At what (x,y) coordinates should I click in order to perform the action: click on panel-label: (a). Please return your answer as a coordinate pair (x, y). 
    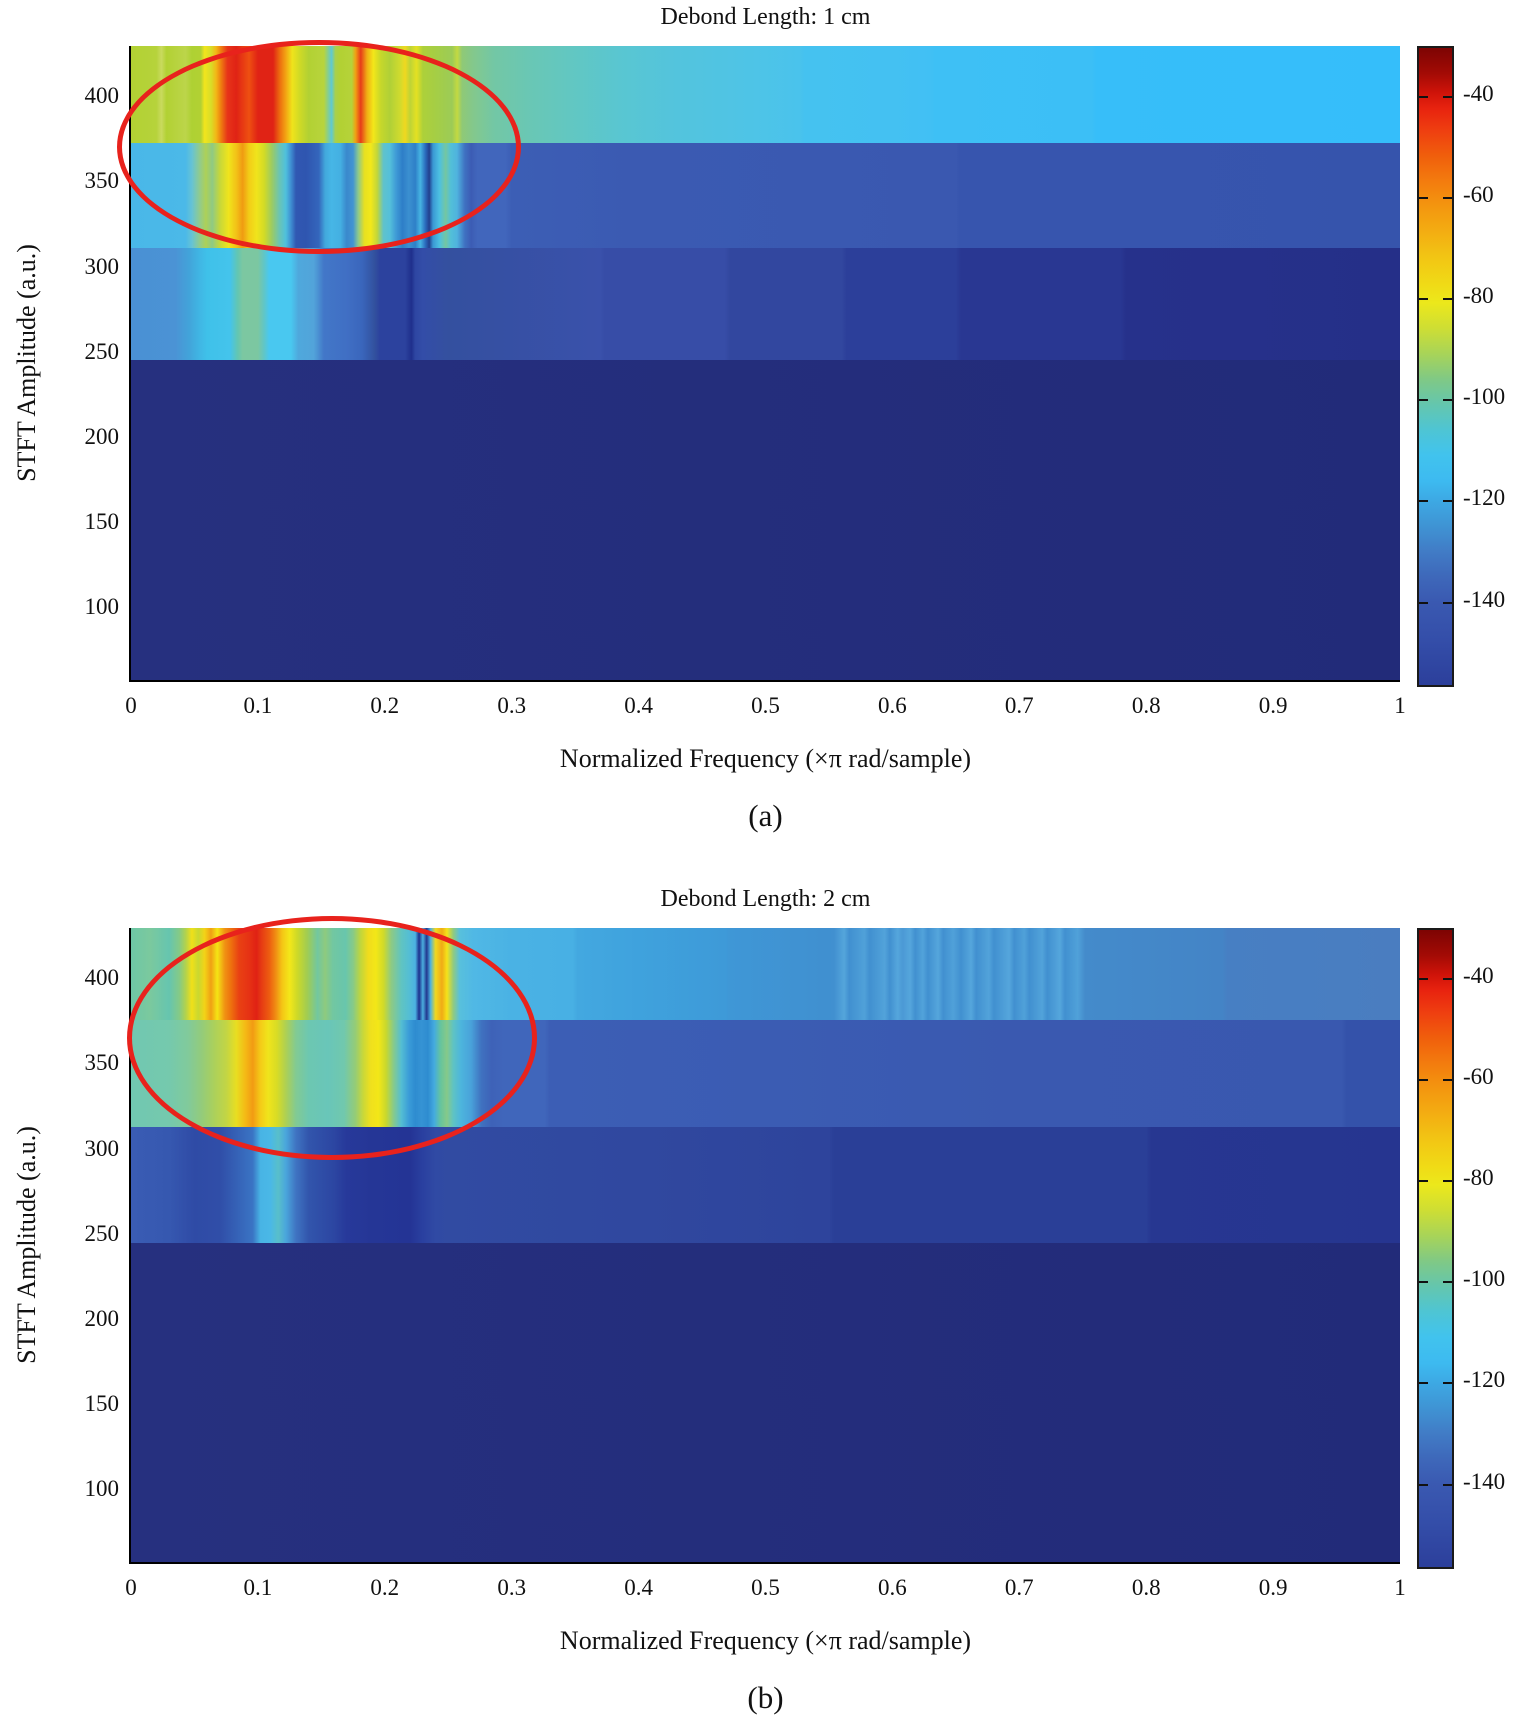
    Looking at the image, I should click on (765, 815).